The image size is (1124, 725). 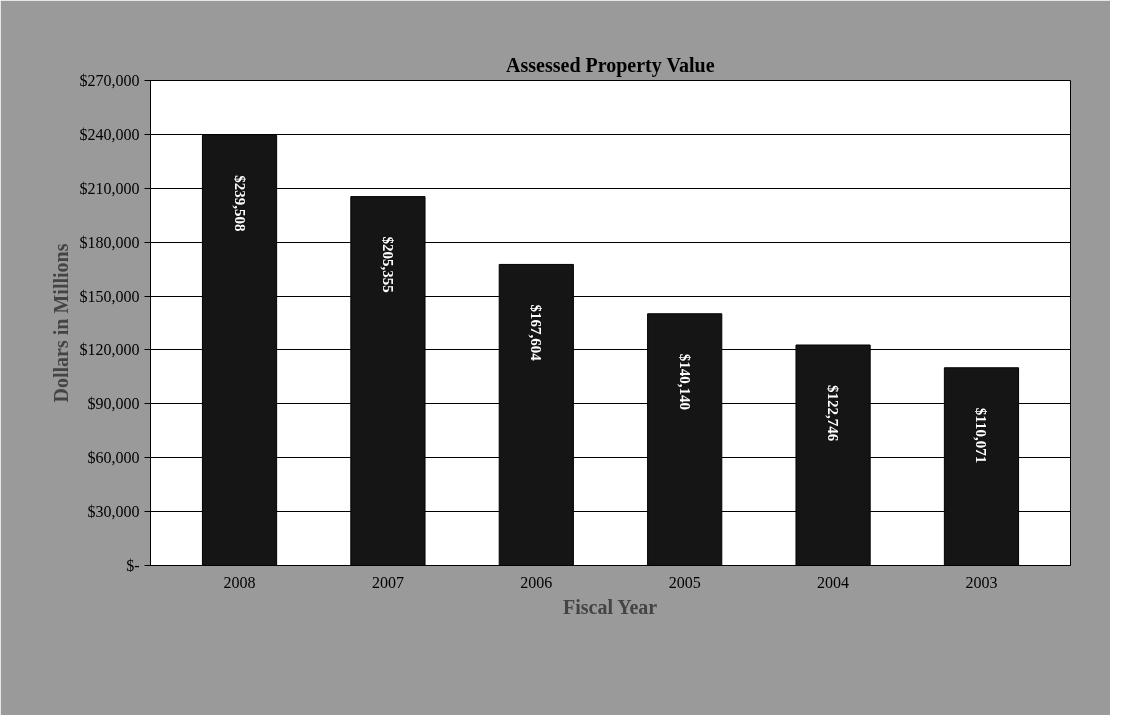 What do you see at coordinates (133, 565) in the screenshot?
I see `y-tick-label: $-` at bounding box center [133, 565].